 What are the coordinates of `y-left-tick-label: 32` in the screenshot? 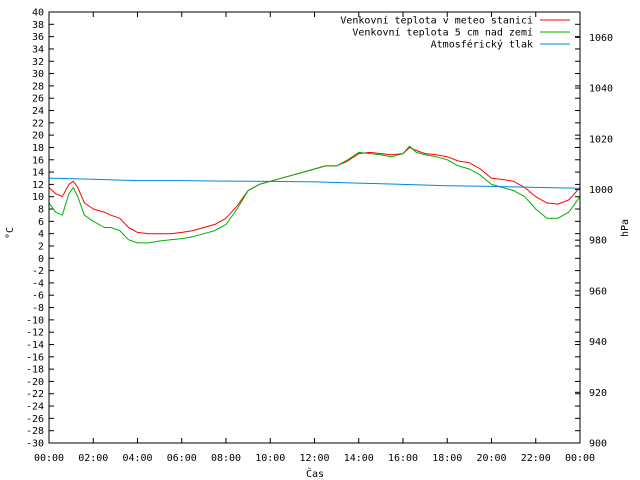 It's located at (38, 62).